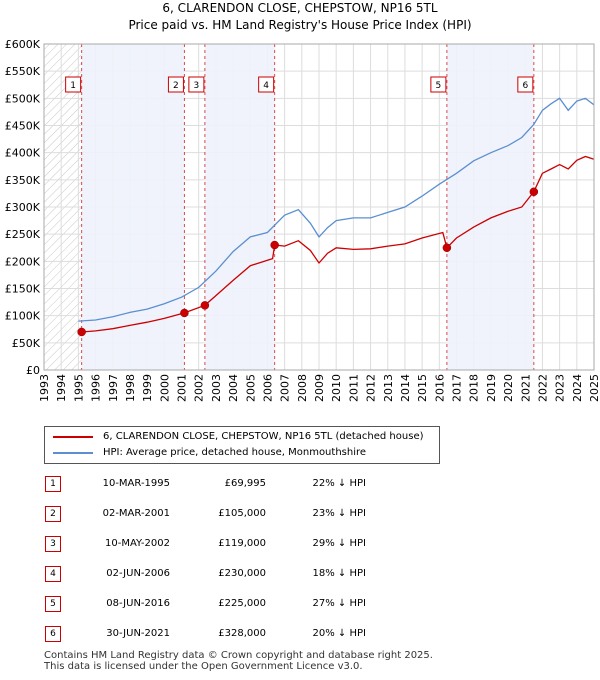  Describe the element at coordinates (560, 388) in the screenshot. I see `x-tick-label: 2023` at that location.